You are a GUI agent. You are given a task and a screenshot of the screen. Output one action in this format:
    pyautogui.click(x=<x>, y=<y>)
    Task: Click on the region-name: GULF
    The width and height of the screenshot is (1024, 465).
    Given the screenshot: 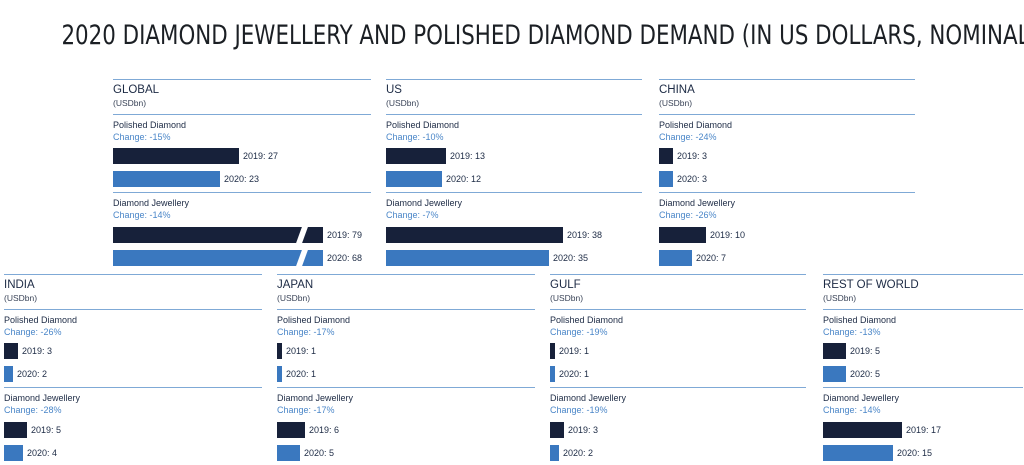 What is the action you would take?
    pyautogui.click(x=565, y=285)
    